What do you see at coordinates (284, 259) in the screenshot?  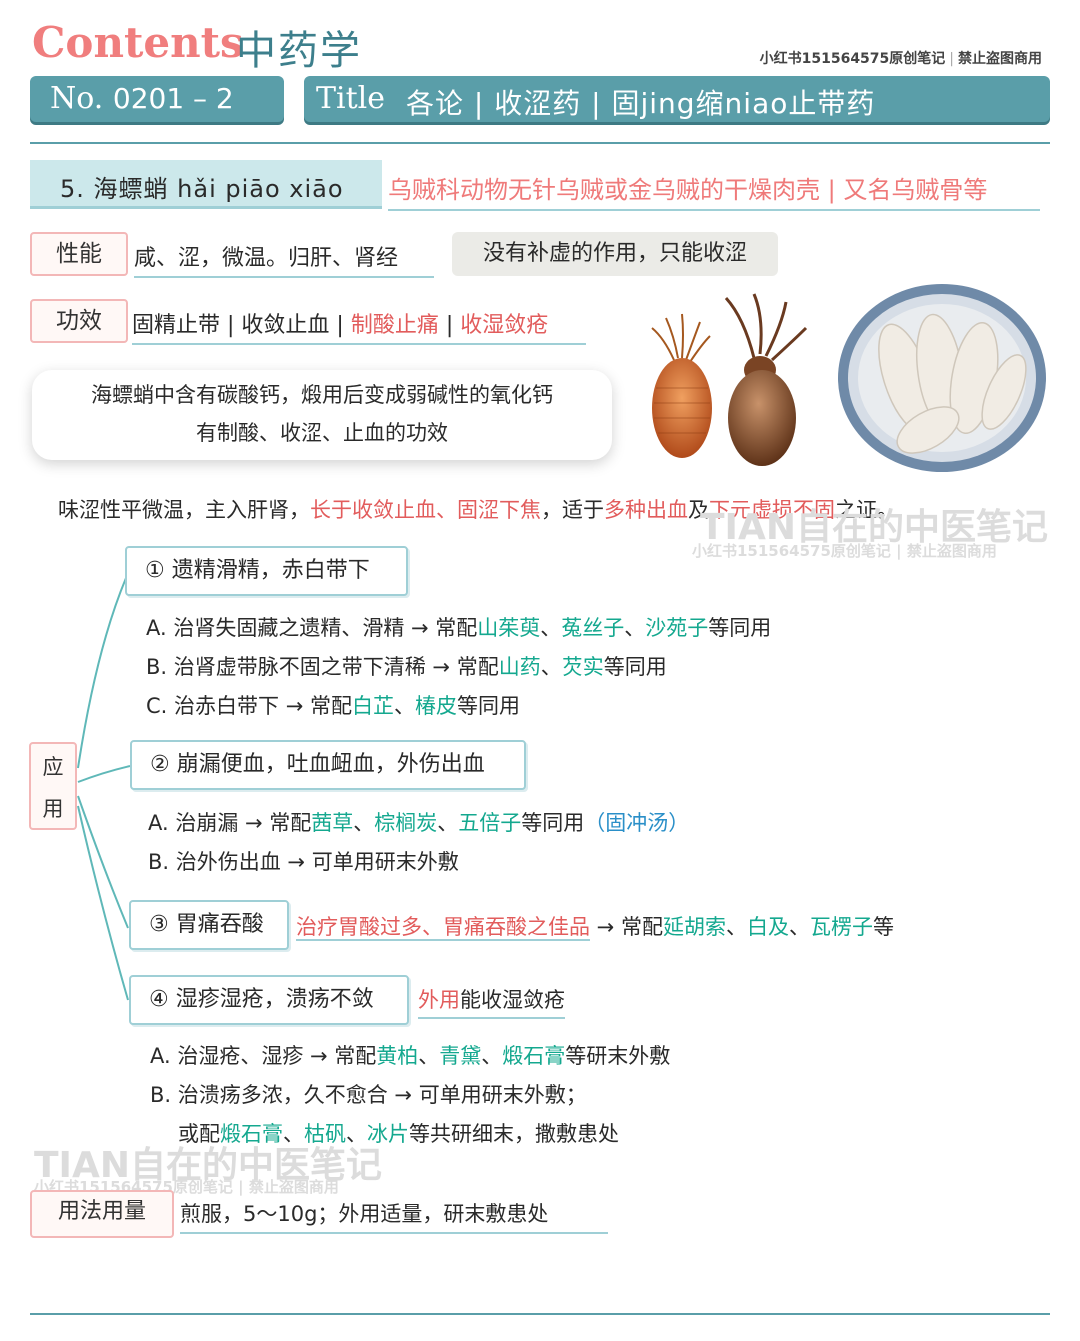 I see `properties-value: 咸、涩，微温。归肝、肾经` at bounding box center [284, 259].